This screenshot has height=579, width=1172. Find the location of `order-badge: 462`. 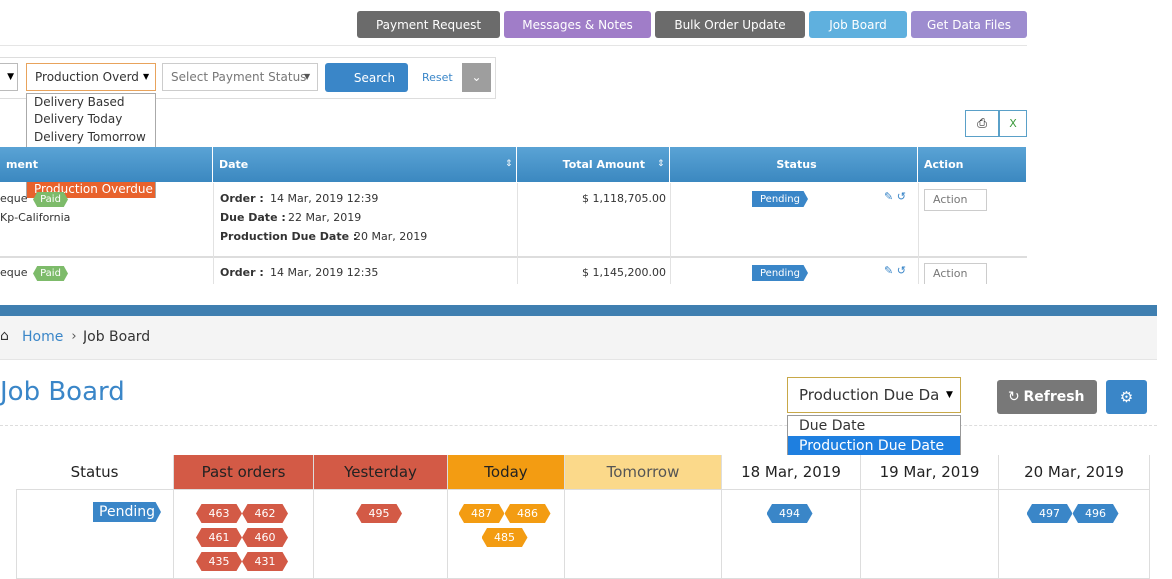

order-badge: 462 is located at coordinates (265, 513).